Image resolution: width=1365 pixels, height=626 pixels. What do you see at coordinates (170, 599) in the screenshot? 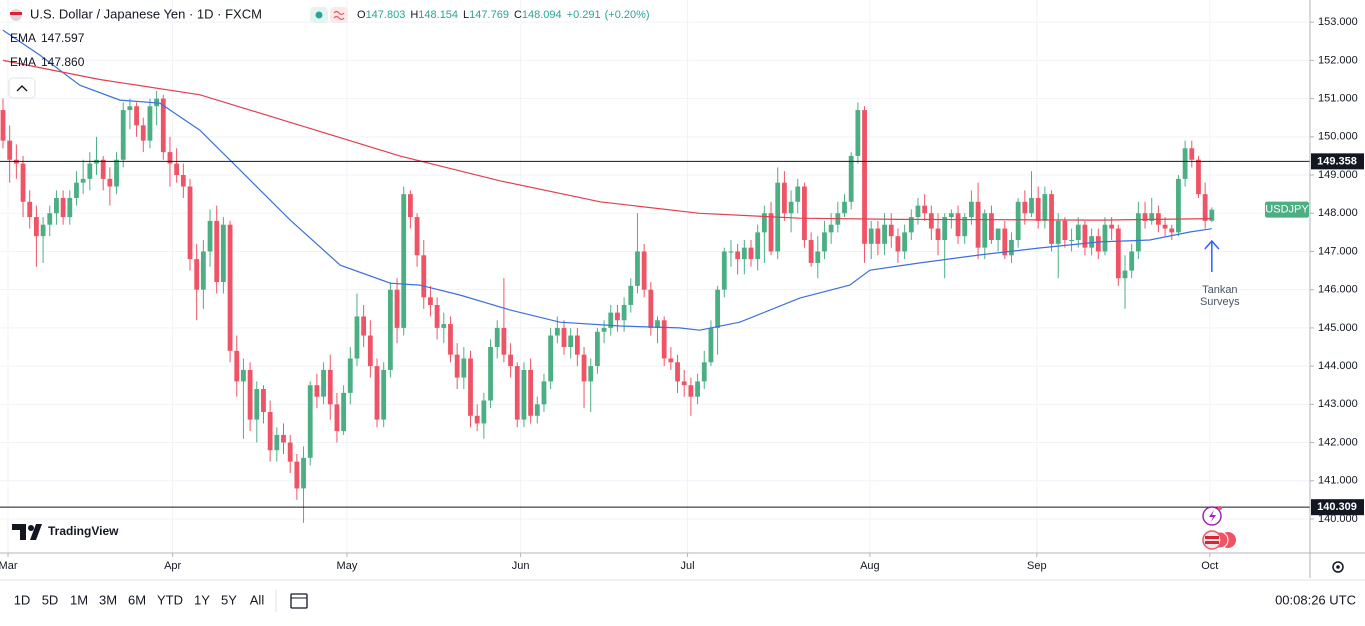
I see `timeframe-button: YTD` at bounding box center [170, 599].